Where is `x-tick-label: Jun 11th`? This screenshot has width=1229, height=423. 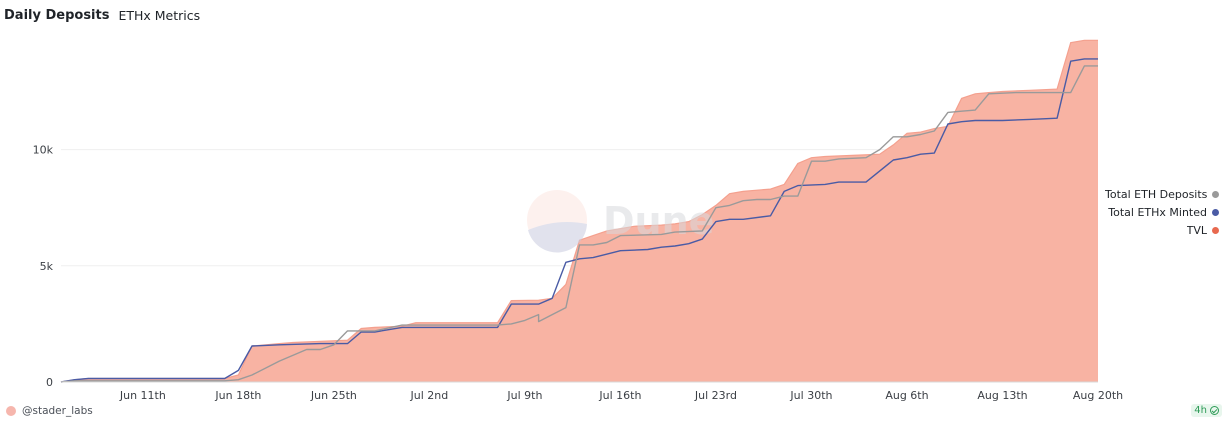
x-tick-label: Jun 11th is located at coordinates (142, 395).